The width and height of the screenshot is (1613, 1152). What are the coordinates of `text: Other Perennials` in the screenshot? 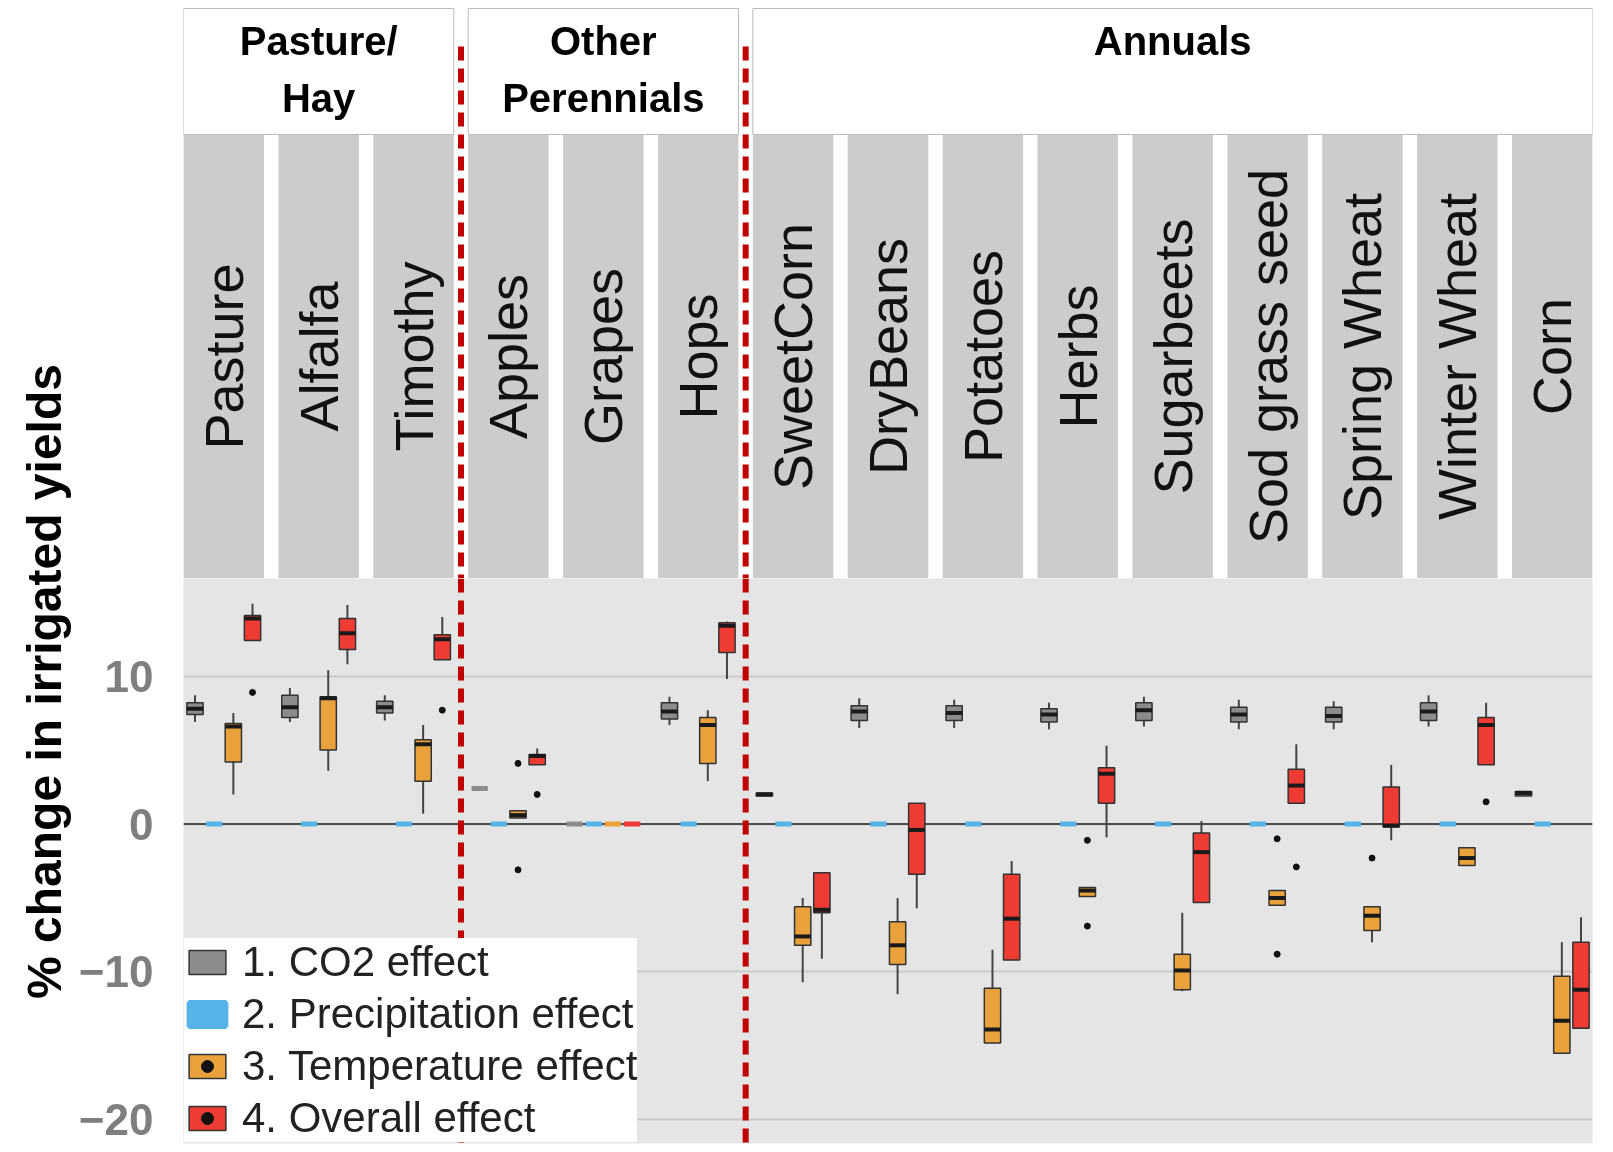 It's located at (603, 69).